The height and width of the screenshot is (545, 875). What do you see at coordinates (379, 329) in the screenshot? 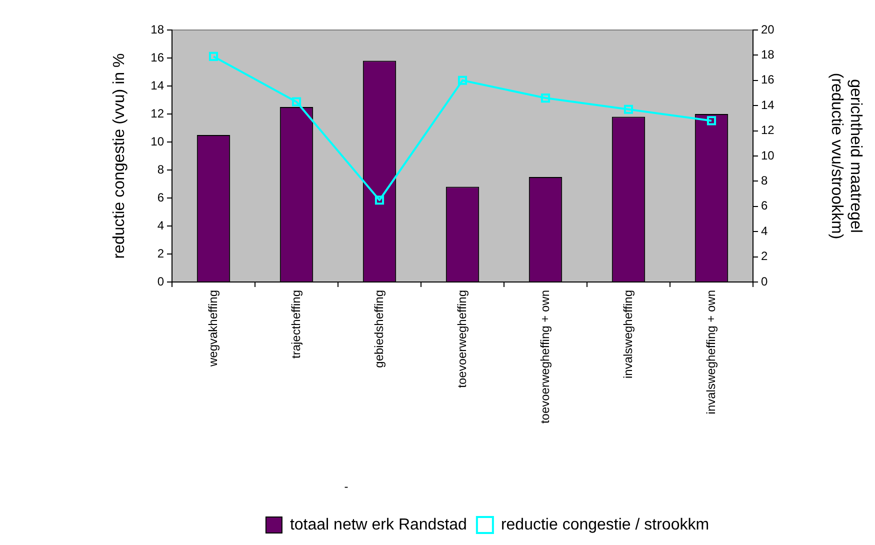
I see `x-tick-label: gebiedsheffing` at bounding box center [379, 329].